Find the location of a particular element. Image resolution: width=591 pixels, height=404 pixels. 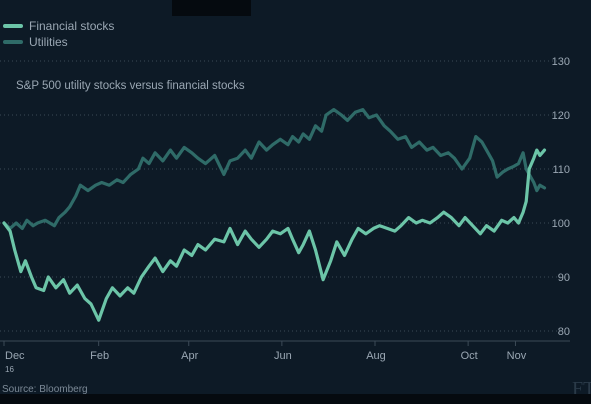

source-note: Source: Bloomberg is located at coordinates (45, 389).